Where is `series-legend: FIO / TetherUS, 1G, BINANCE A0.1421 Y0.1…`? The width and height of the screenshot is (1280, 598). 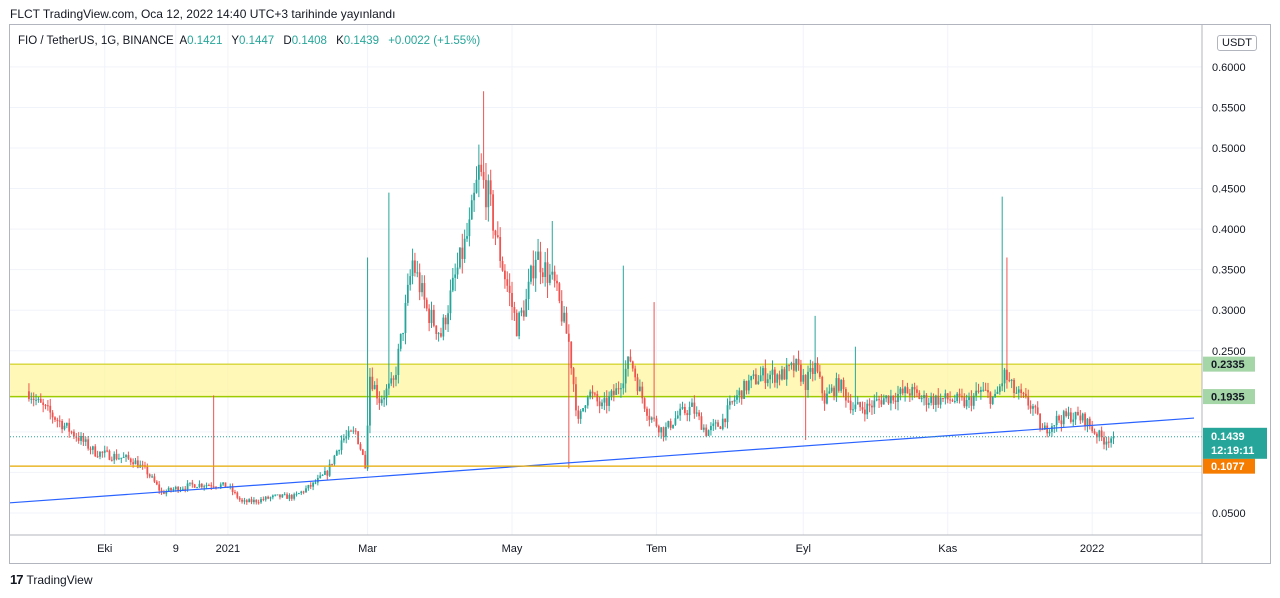
series-legend: FIO / TetherUS, 1G, BINANCE A0.1421 Y0.1… is located at coordinates (252, 41).